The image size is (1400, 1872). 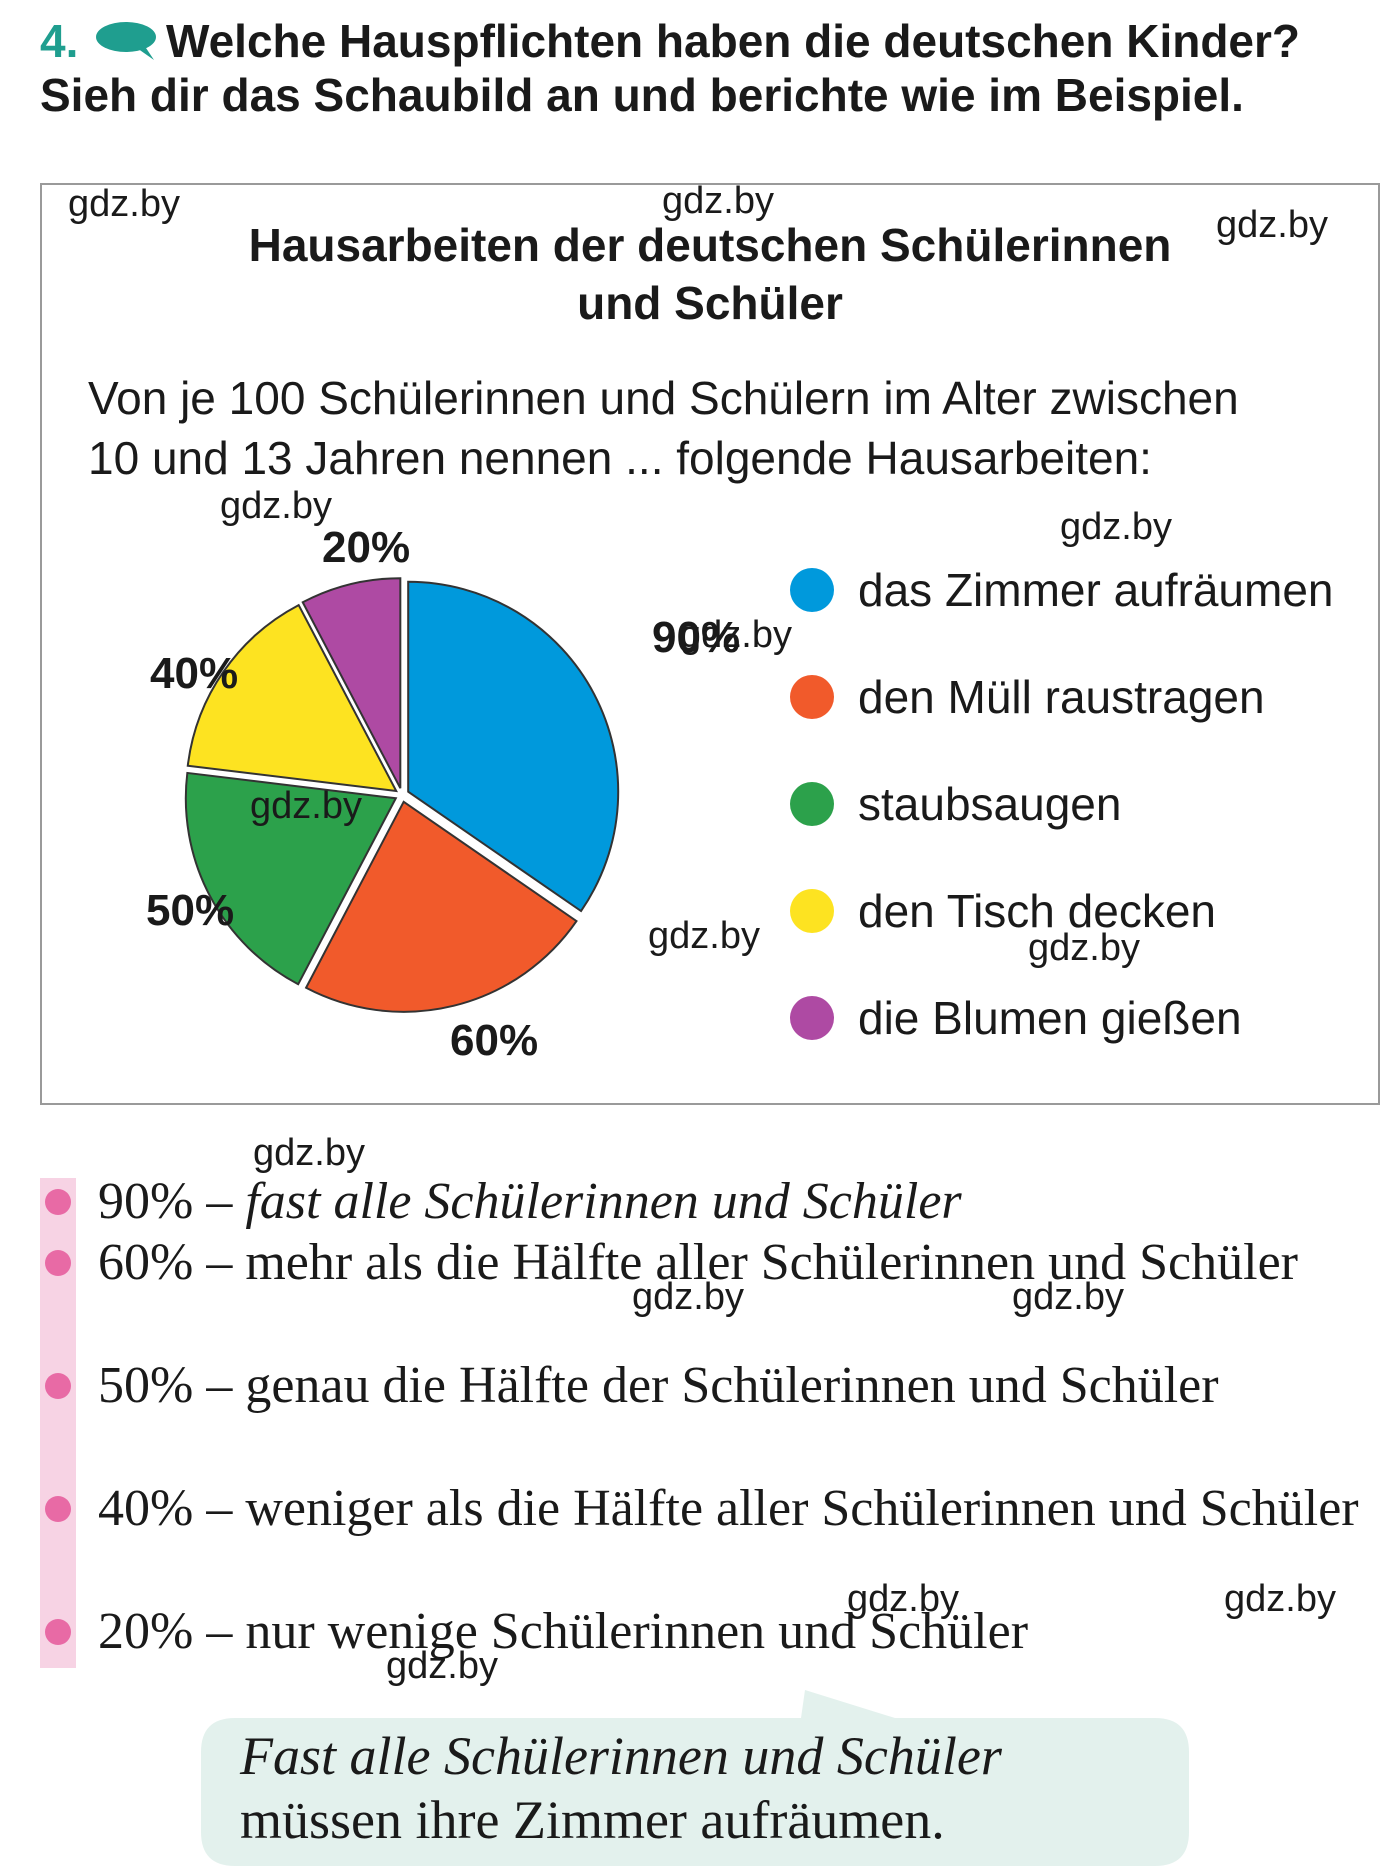 I want to click on task-number: 4., so click(x=59, y=41).